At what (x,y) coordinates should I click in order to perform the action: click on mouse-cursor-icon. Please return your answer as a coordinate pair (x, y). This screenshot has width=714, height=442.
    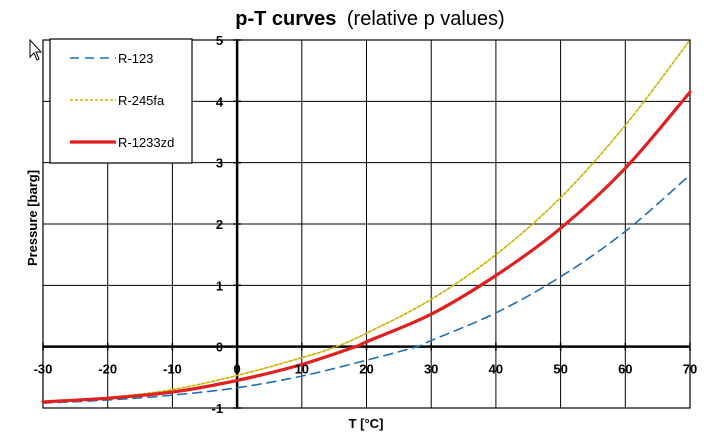
    Looking at the image, I should click on (36, 49).